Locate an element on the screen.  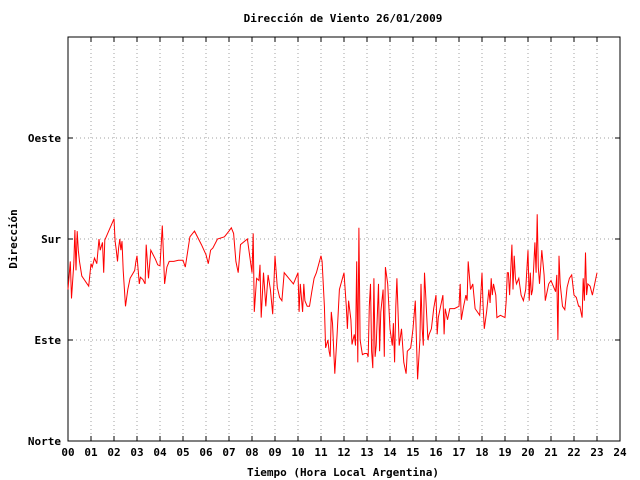
x-tick-label: 04 is located at coordinates (160, 452).